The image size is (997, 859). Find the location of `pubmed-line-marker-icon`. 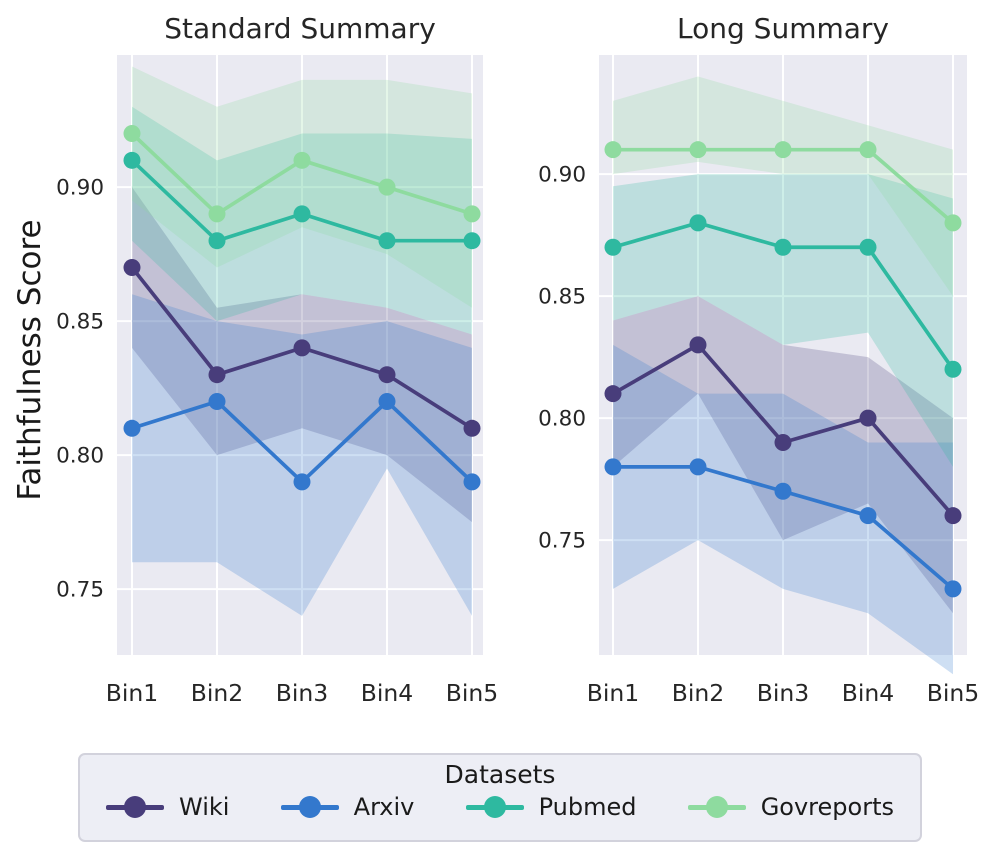

pubmed-line-marker-icon is located at coordinates (494, 807).